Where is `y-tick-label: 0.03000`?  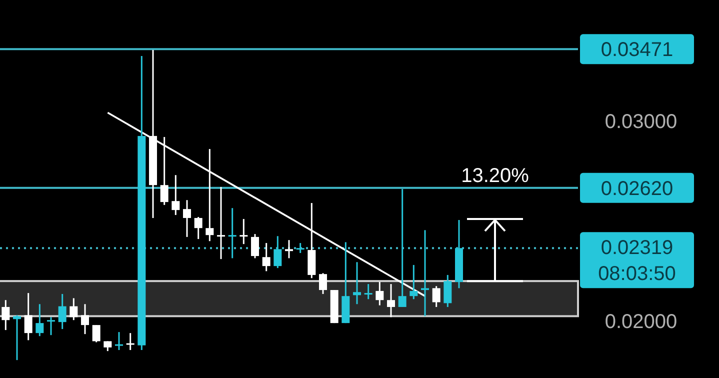
y-tick-label: 0.03000 is located at coordinates (641, 122).